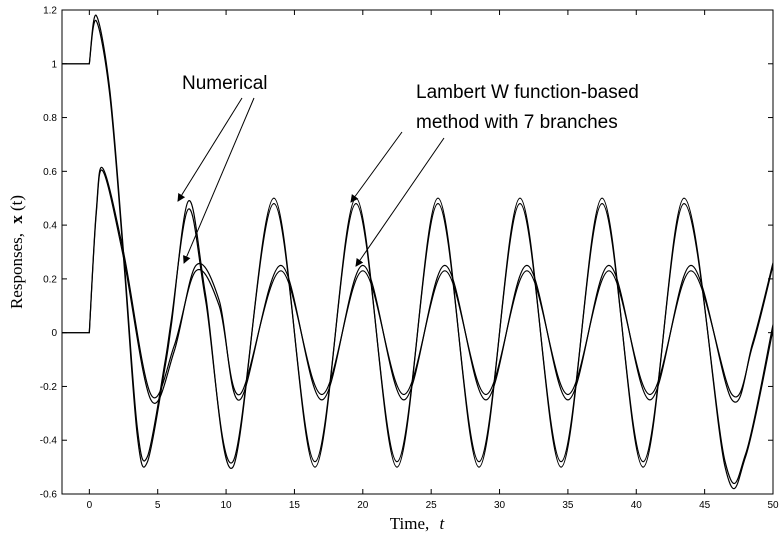  Describe the element at coordinates (432, 505) in the screenshot. I see `x-tick-label: 25` at that location.